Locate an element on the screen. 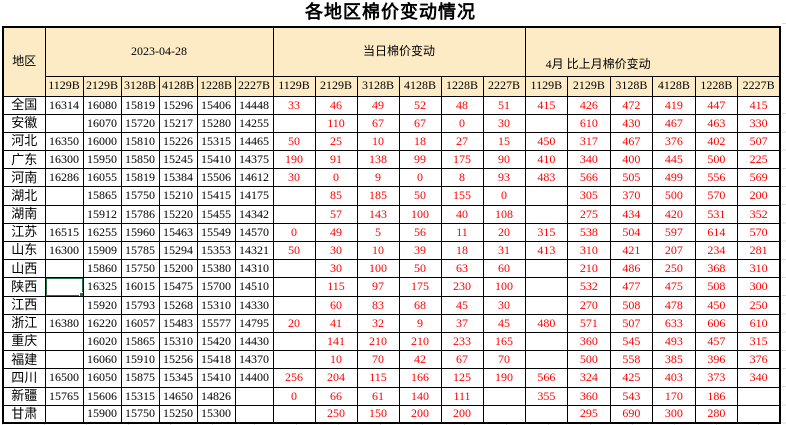  cell-price: 15200 is located at coordinates (178, 269).